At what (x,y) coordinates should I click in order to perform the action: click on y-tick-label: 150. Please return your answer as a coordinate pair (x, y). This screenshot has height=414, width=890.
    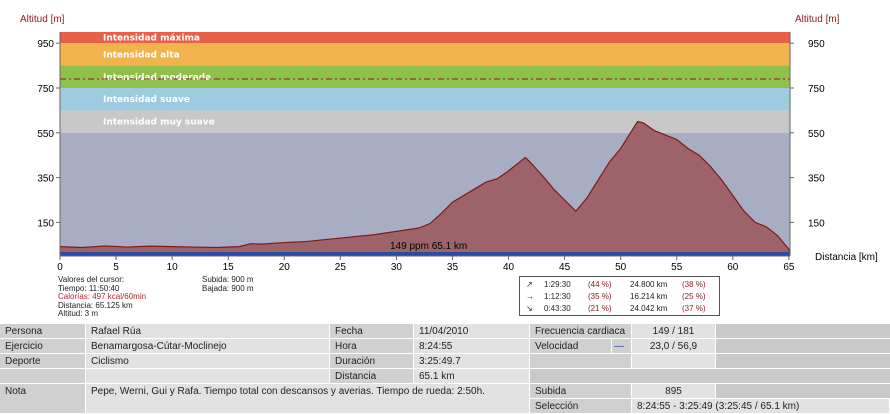
    Looking at the image, I should click on (45, 223).